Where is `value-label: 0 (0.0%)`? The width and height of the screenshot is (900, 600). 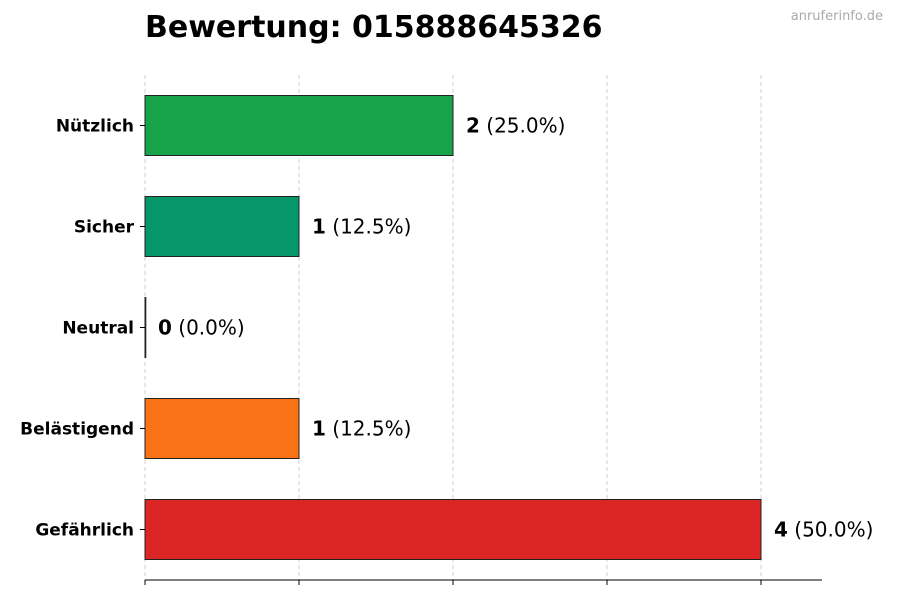
value-label: 0 (0.0%) is located at coordinates (201, 328).